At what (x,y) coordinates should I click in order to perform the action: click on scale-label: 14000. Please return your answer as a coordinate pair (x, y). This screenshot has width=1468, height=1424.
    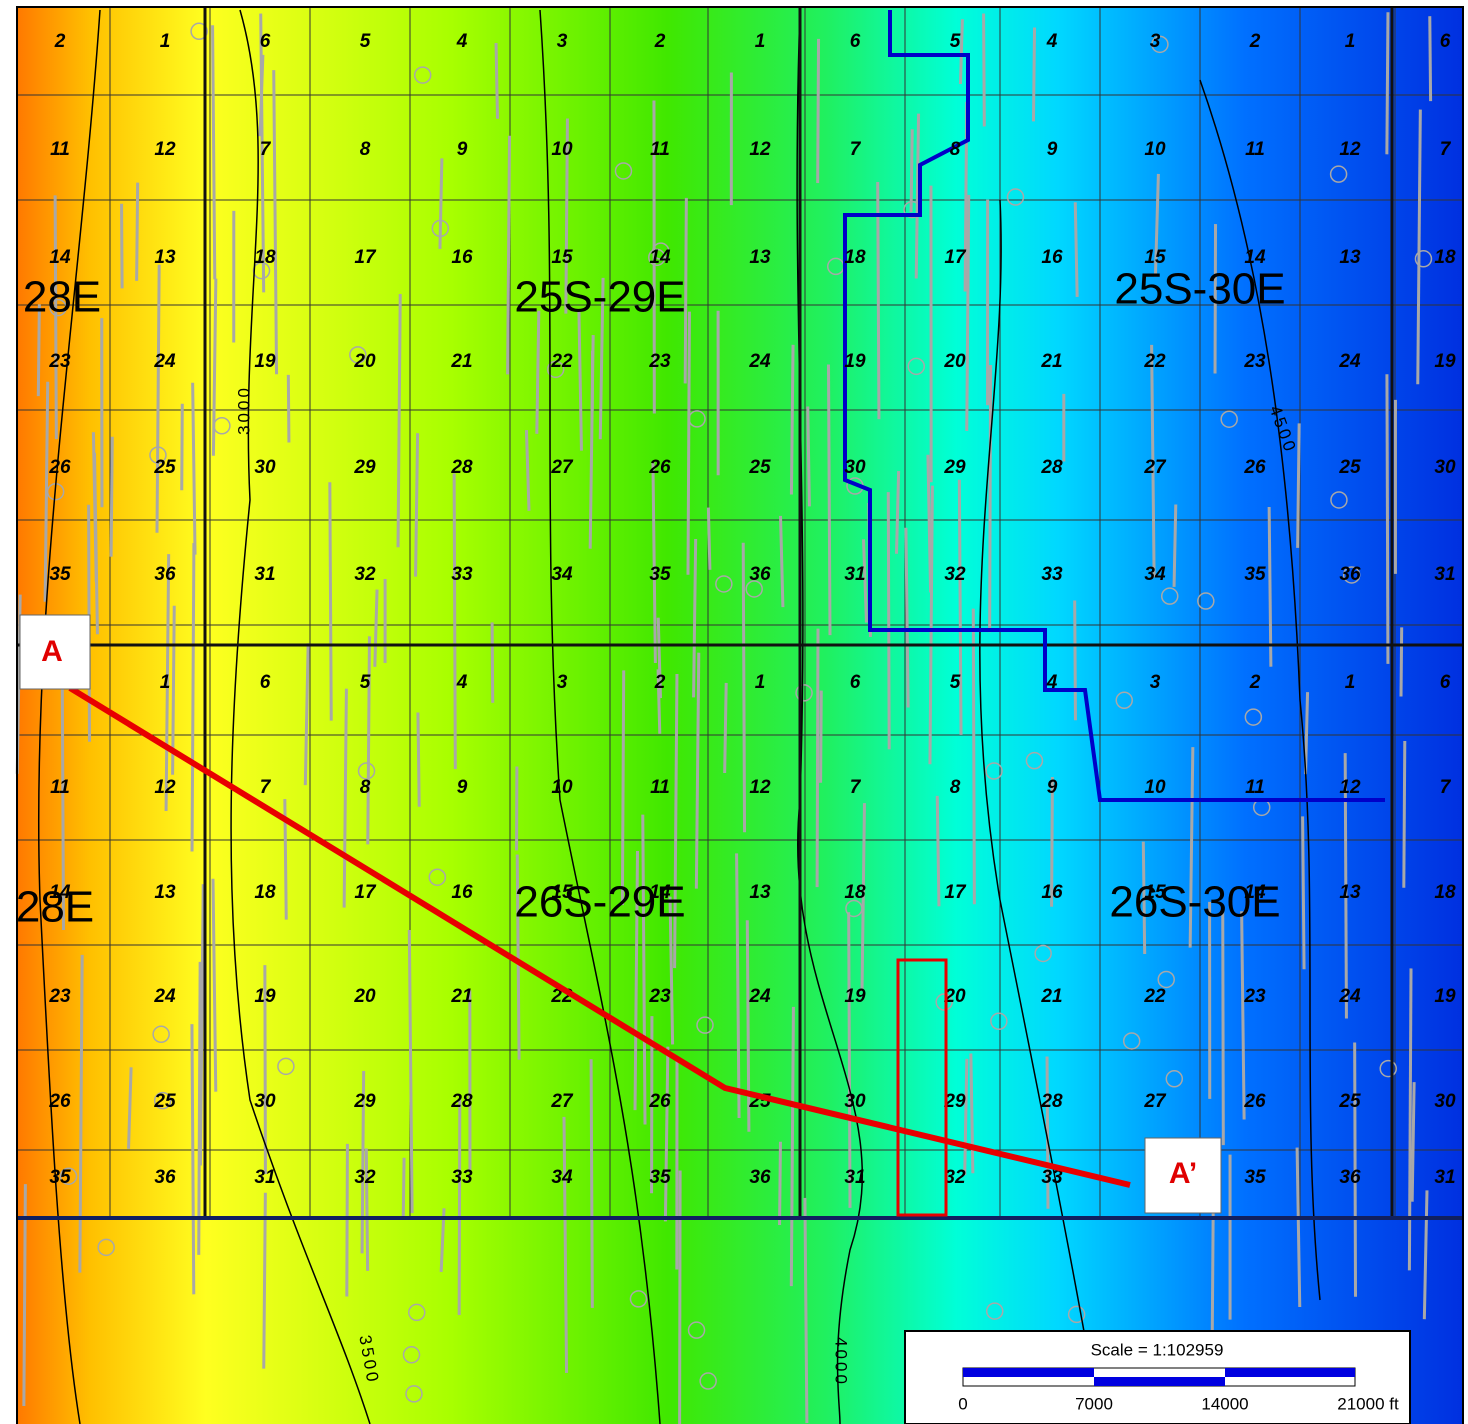
    Looking at the image, I should click on (1224, 1403).